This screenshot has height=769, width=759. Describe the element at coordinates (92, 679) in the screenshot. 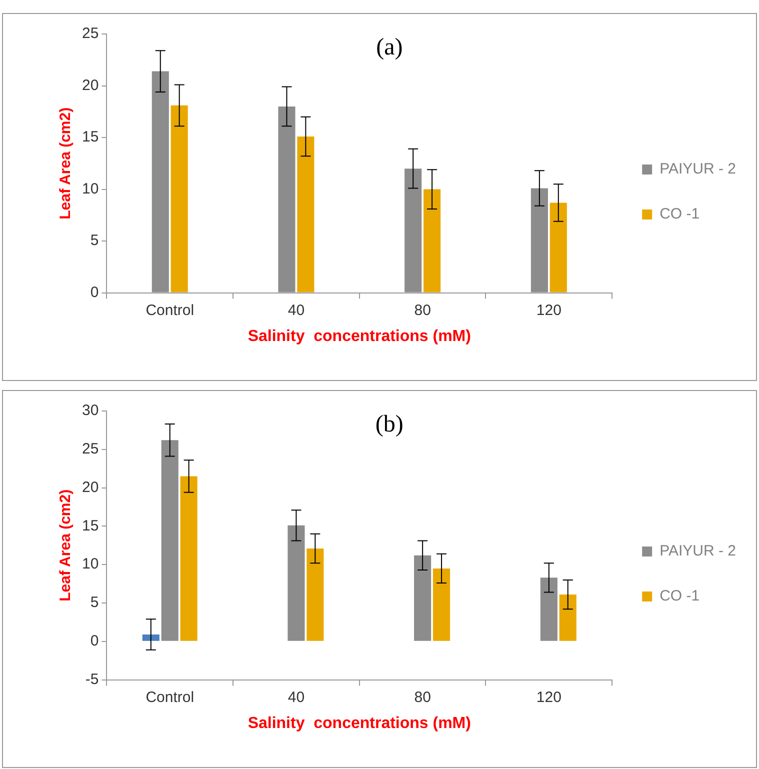

I see `y-tick-label: -5` at that location.